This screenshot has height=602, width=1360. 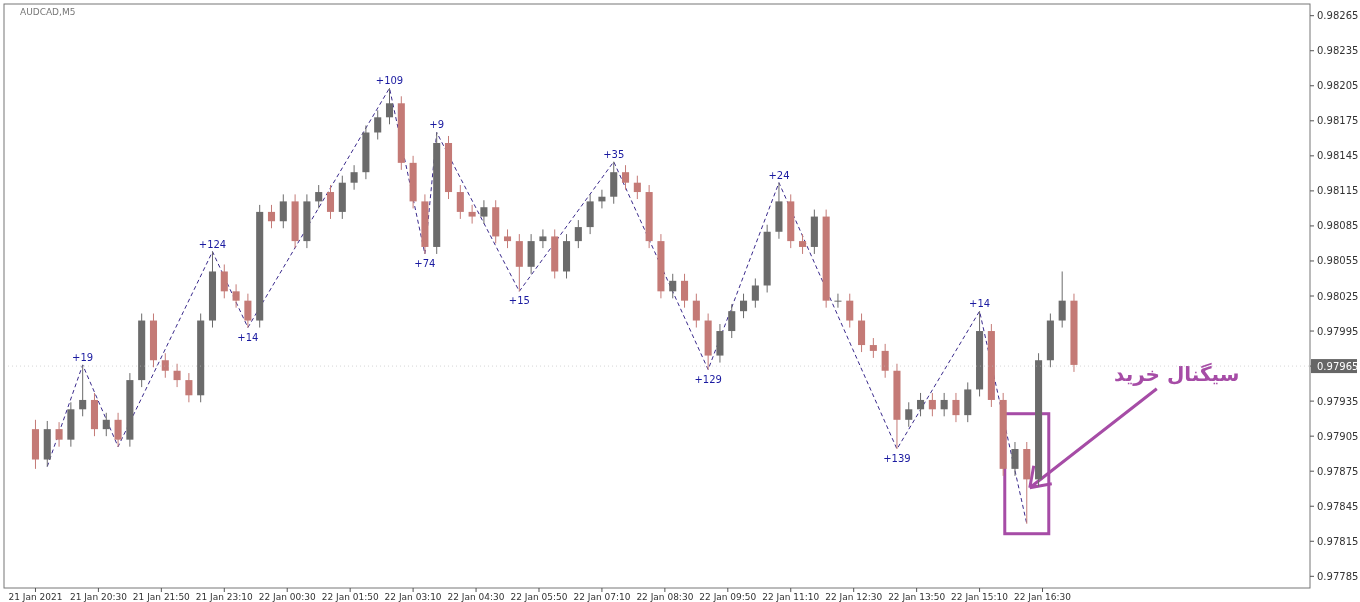 What do you see at coordinates (1338, 366) in the screenshot?
I see `ref-line-label: 0.97965` at bounding box center [1338, 366].